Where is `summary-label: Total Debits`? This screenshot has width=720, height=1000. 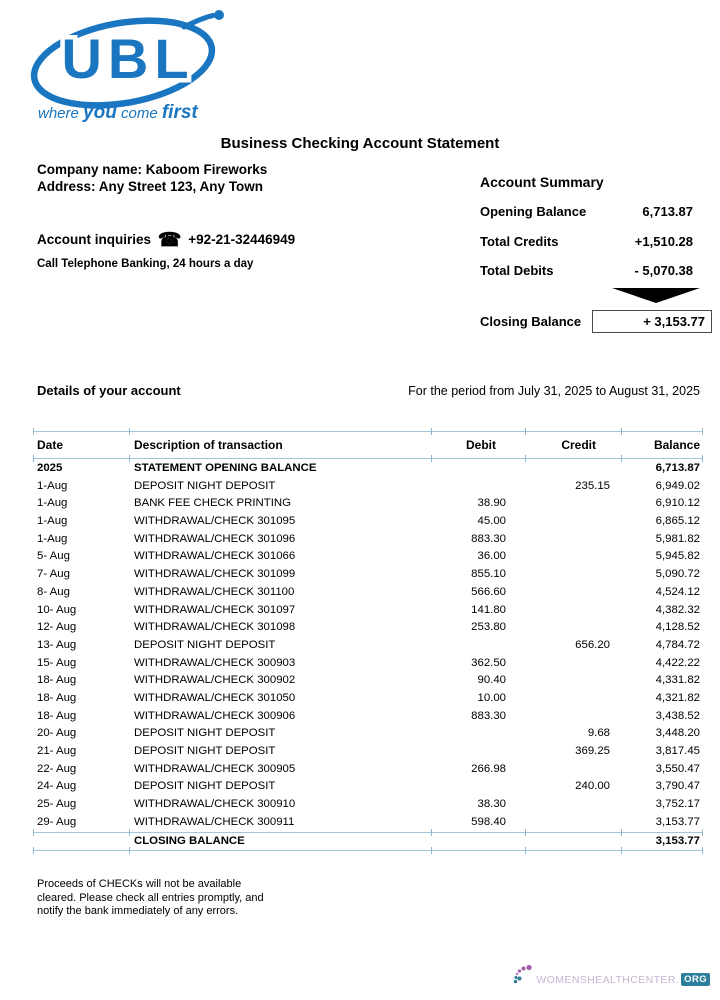 summary-label: Total Debits is located at coordinates (517, 270).